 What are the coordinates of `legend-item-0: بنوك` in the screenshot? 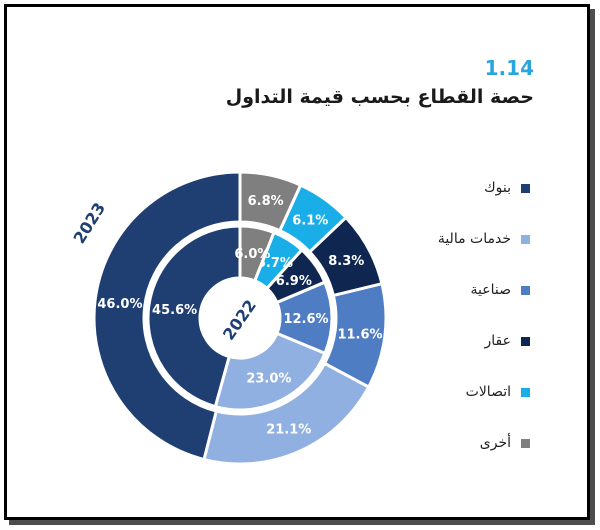 It's located at (475, 188).